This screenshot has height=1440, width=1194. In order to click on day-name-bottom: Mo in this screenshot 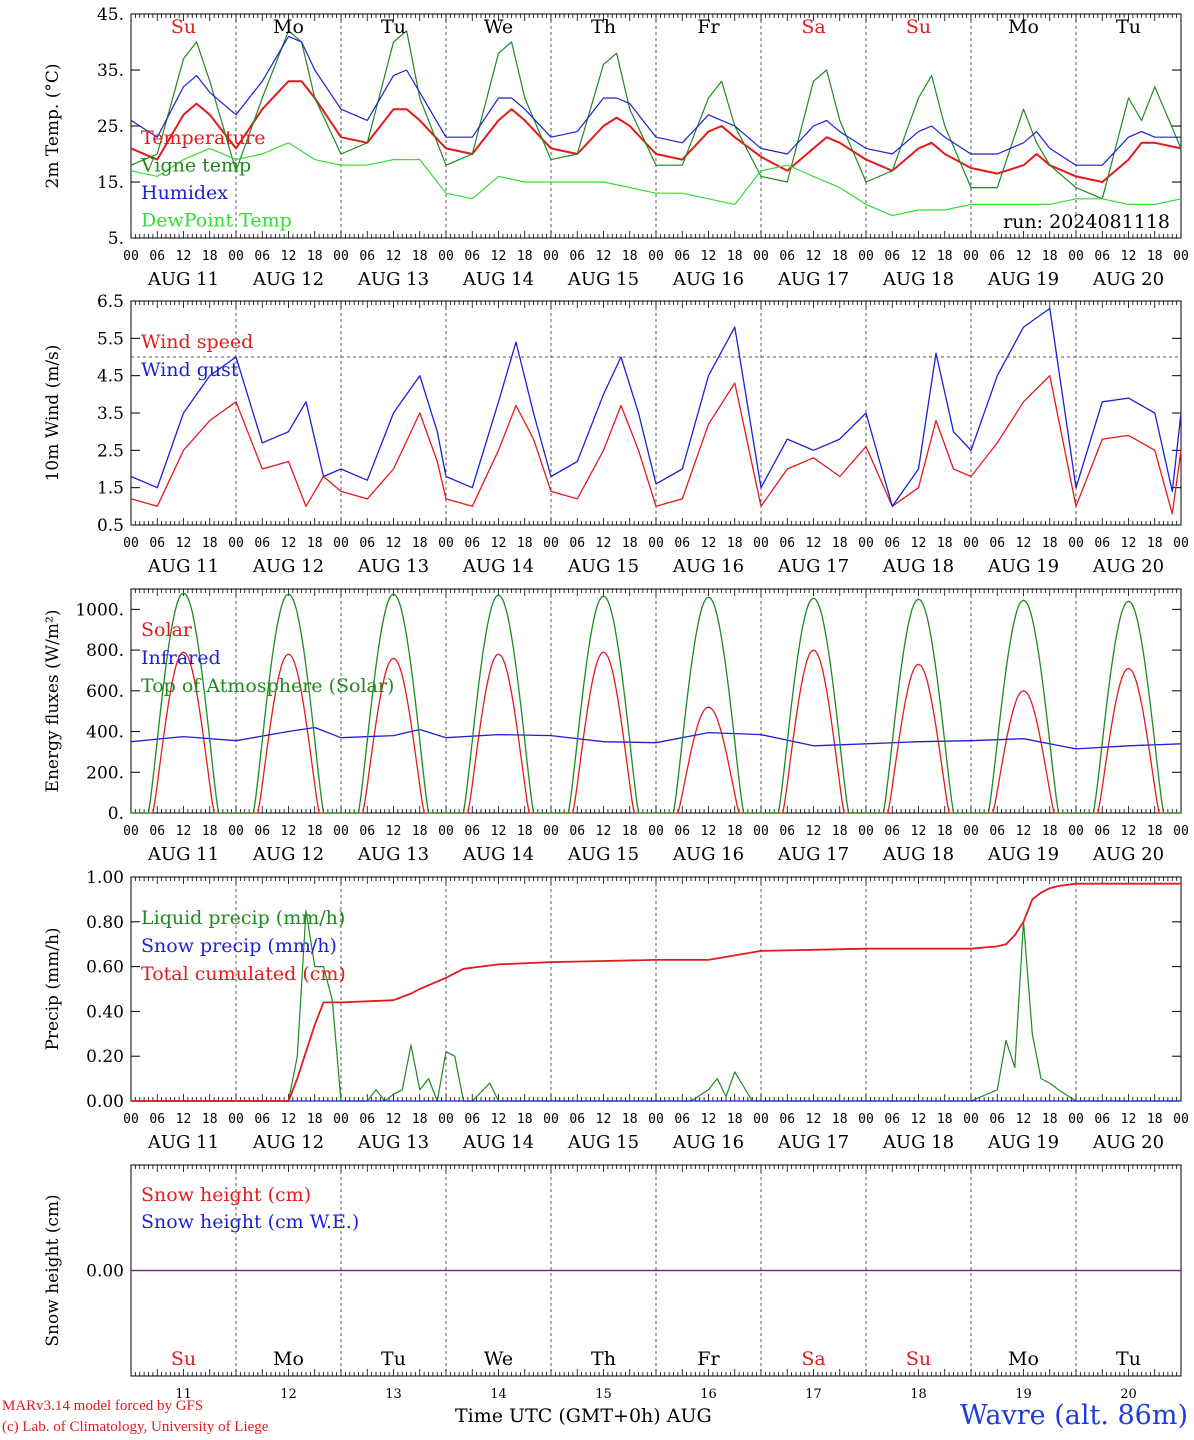, I will do `click(288, 1359)`.